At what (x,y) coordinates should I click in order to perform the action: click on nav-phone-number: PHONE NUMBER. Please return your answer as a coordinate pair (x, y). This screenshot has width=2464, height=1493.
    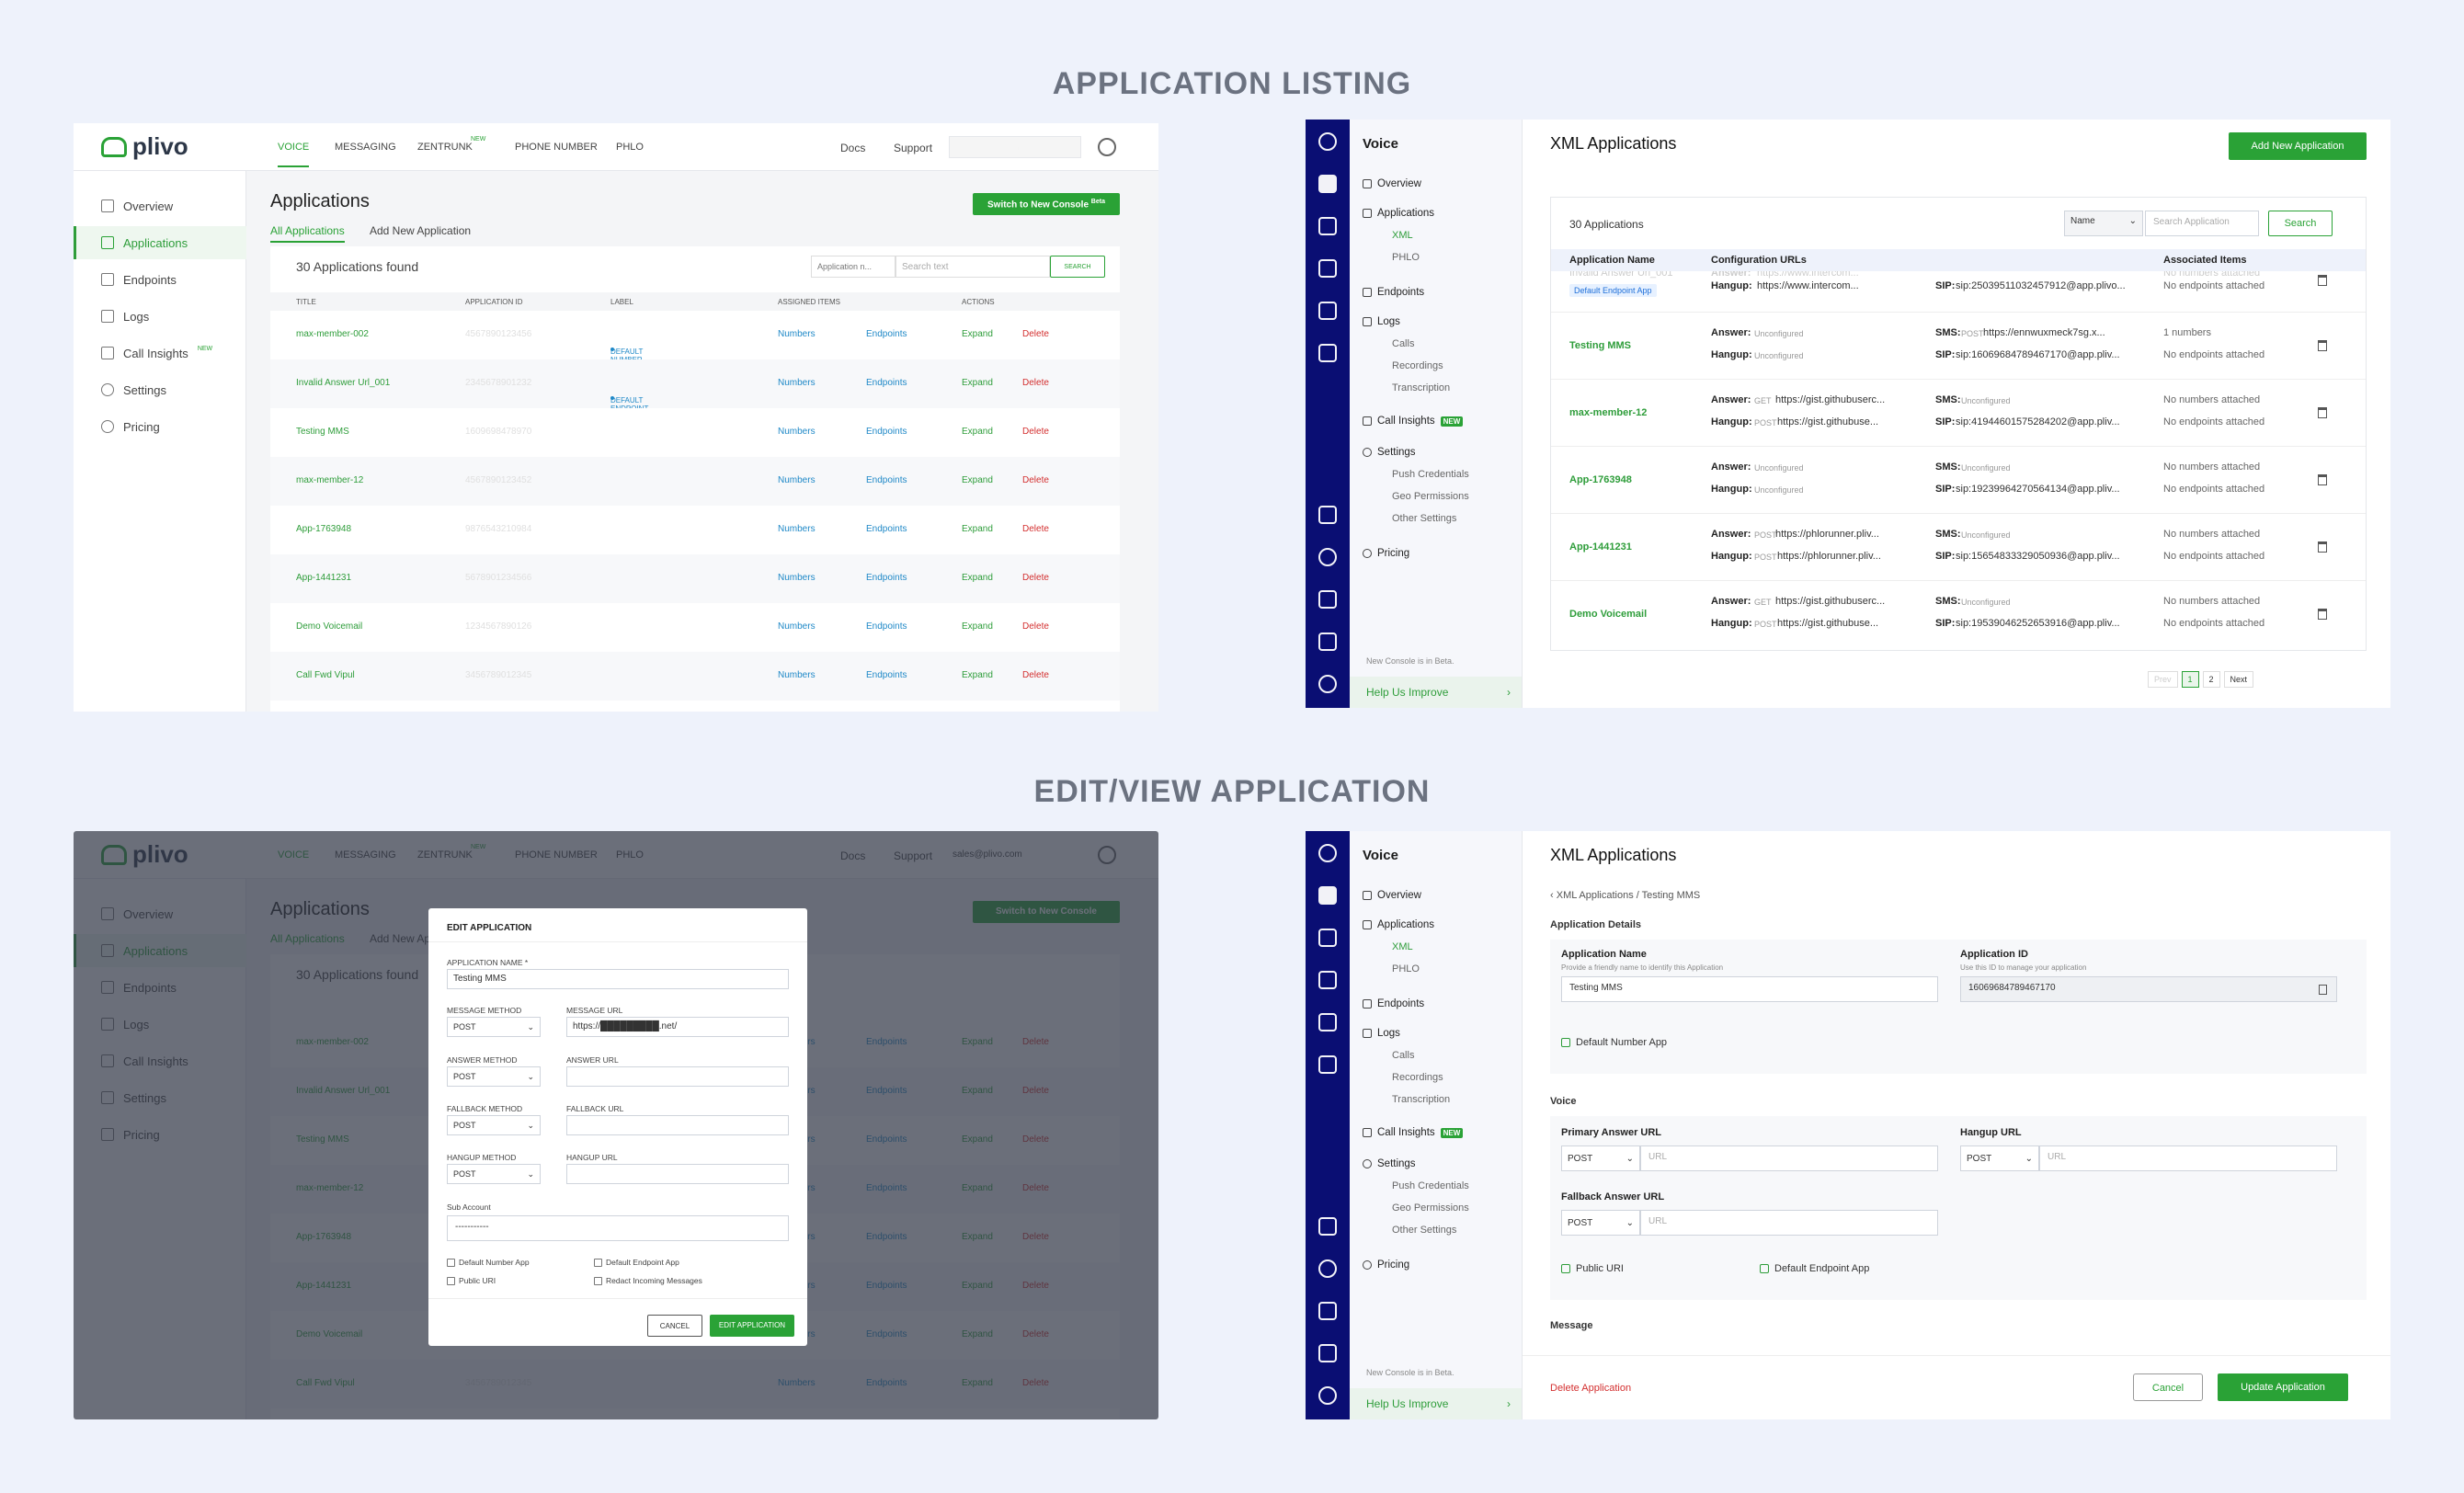
    Looking at the image, I should click on (556, 147).